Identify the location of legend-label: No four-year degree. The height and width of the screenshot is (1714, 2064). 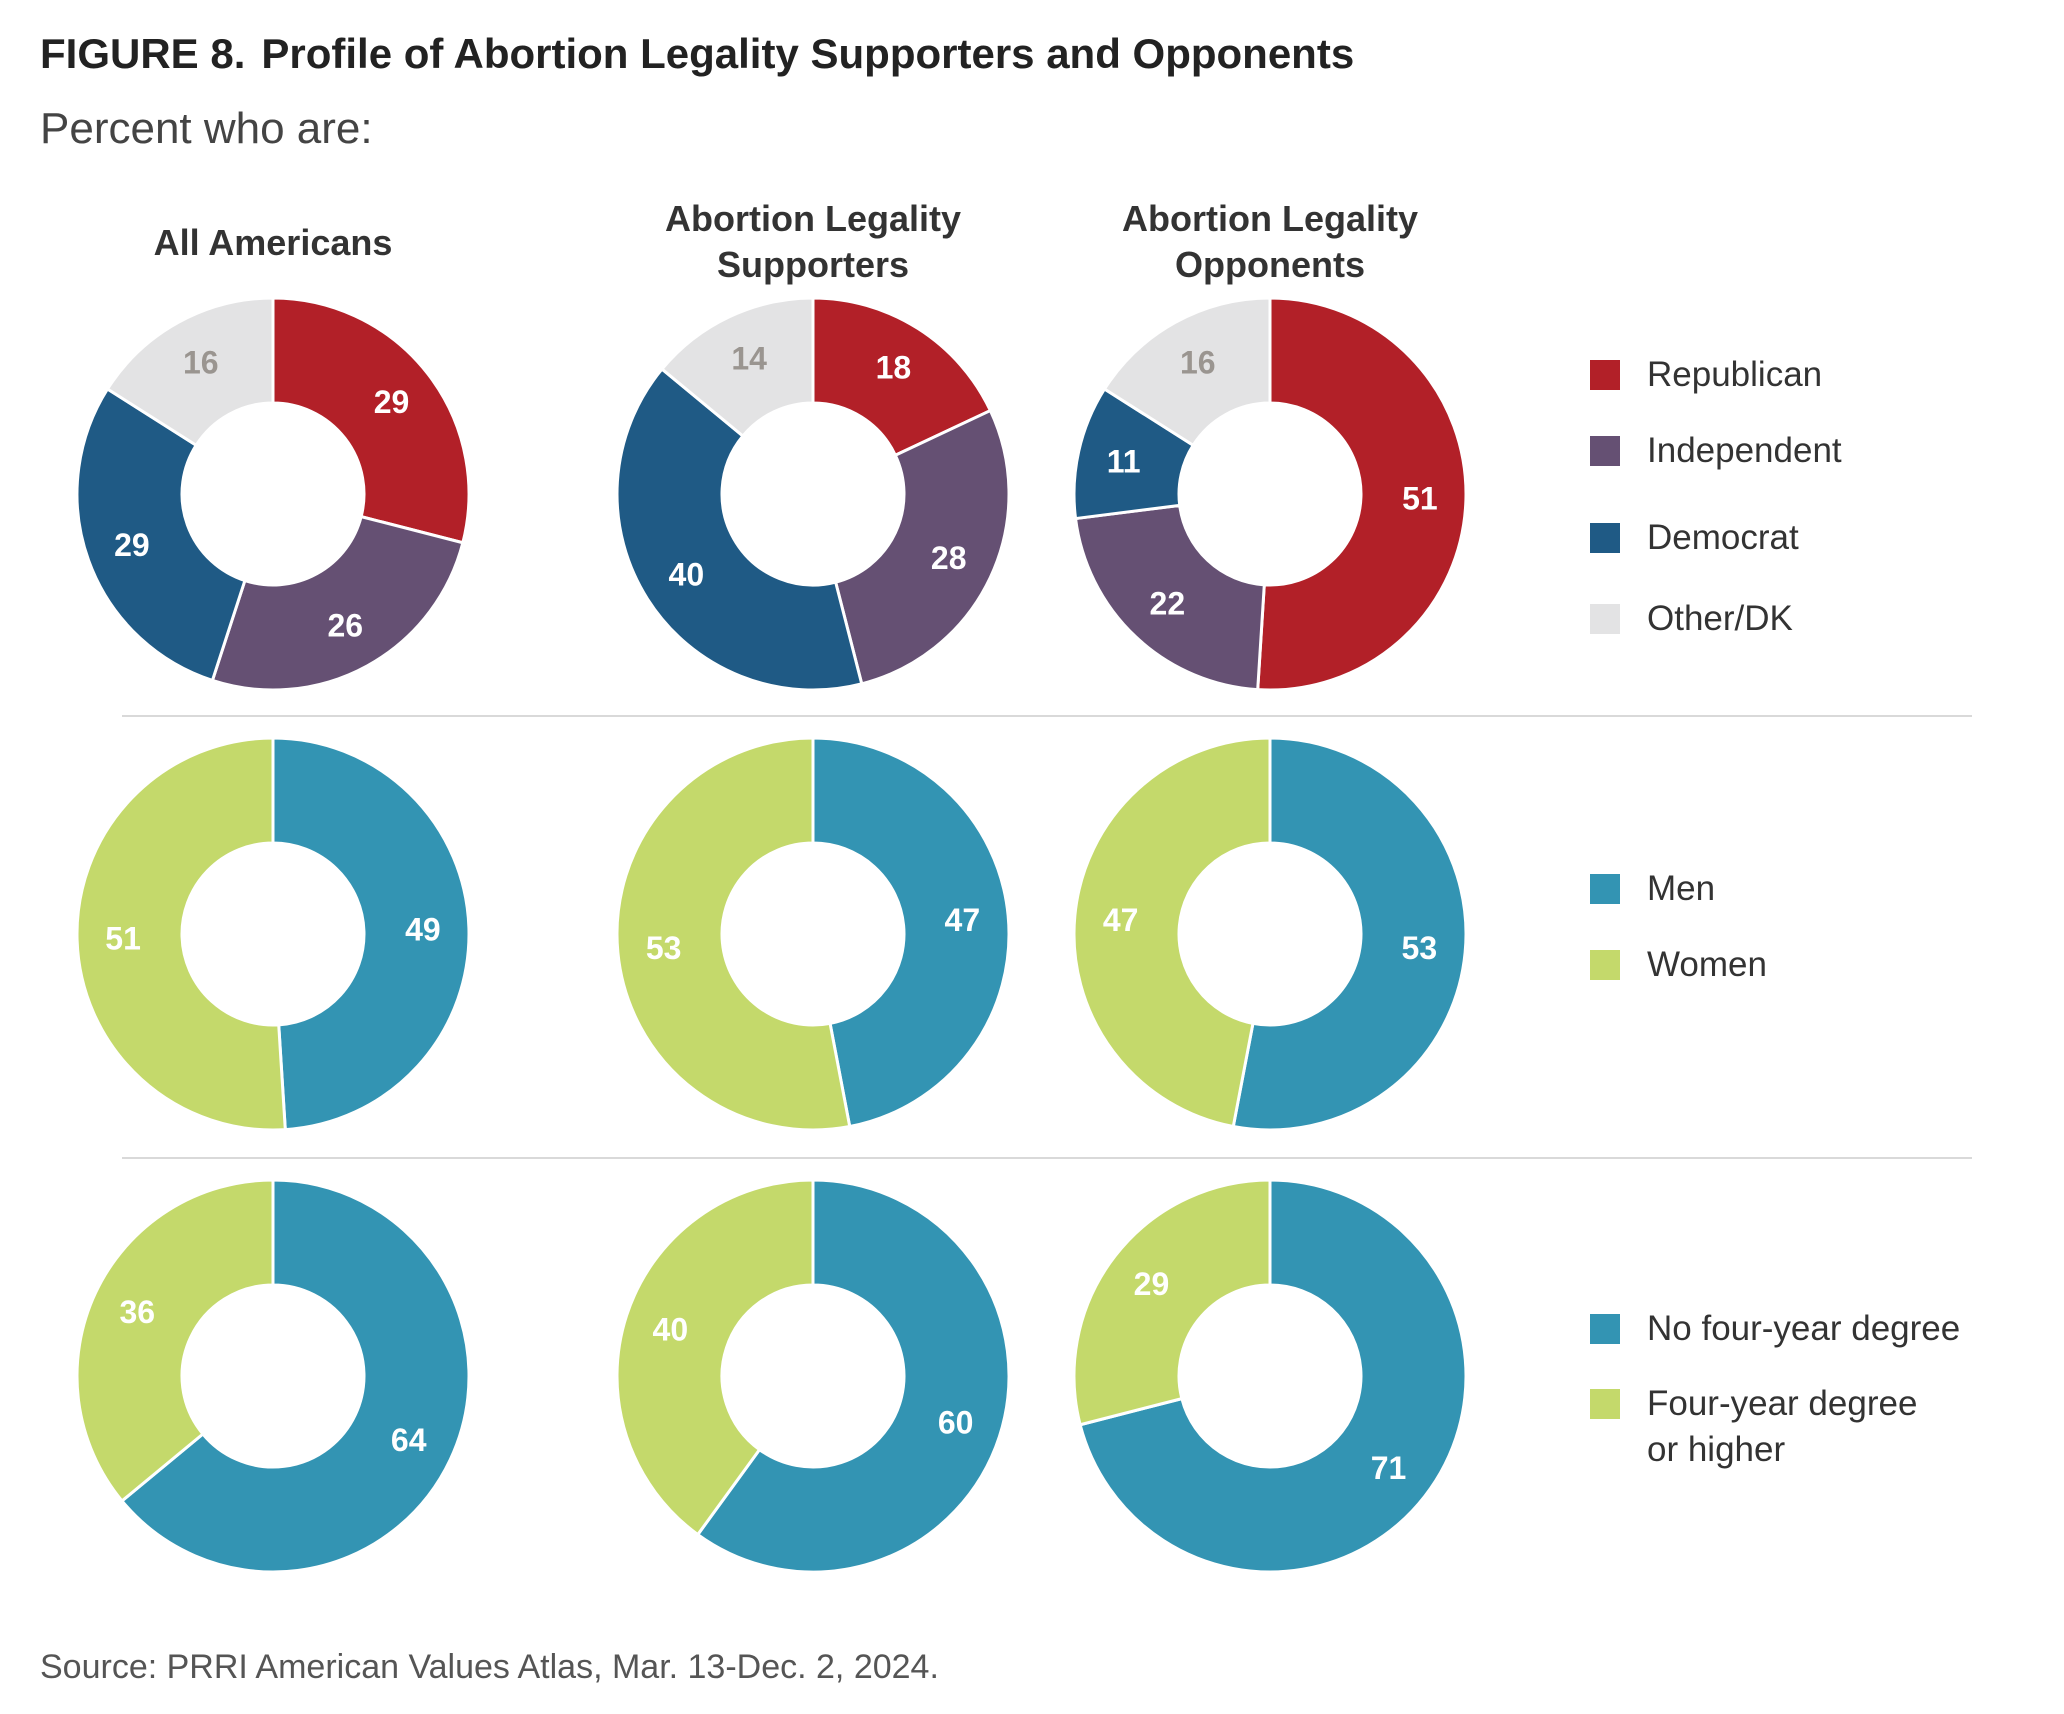
(1803, 1329).